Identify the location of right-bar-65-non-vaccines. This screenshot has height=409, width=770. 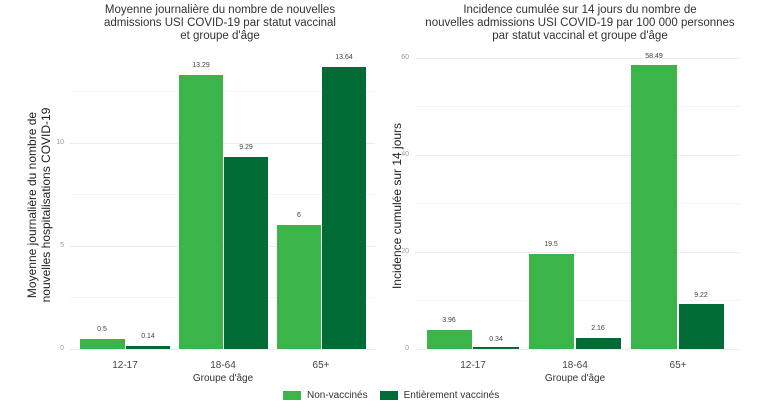
(654, 207).